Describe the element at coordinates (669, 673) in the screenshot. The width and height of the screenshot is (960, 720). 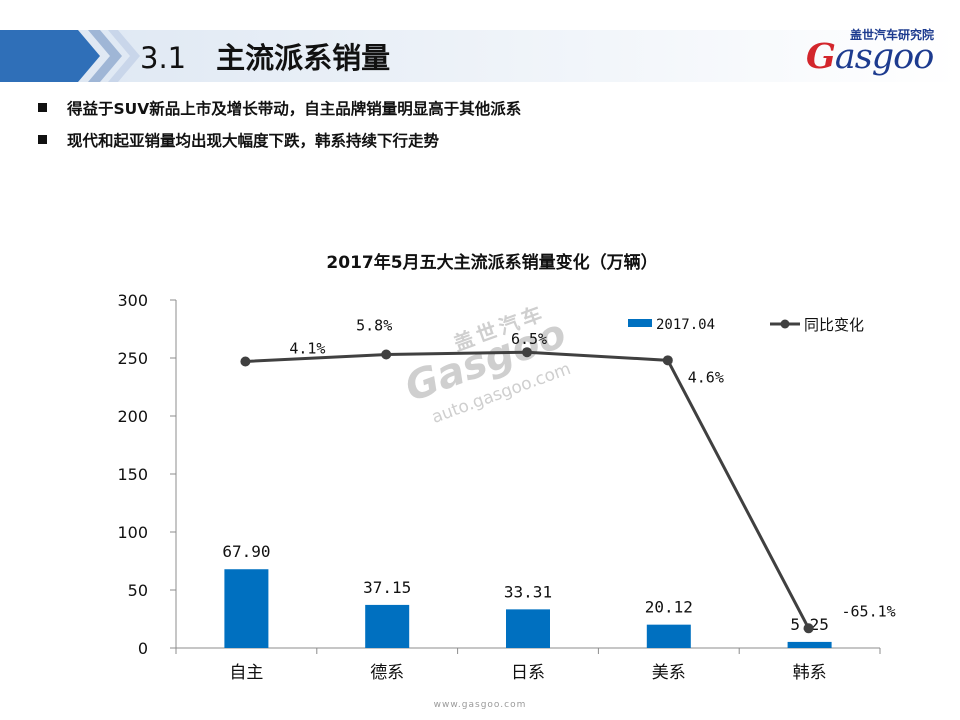
I see `x-tick-label: 美系` at that location.